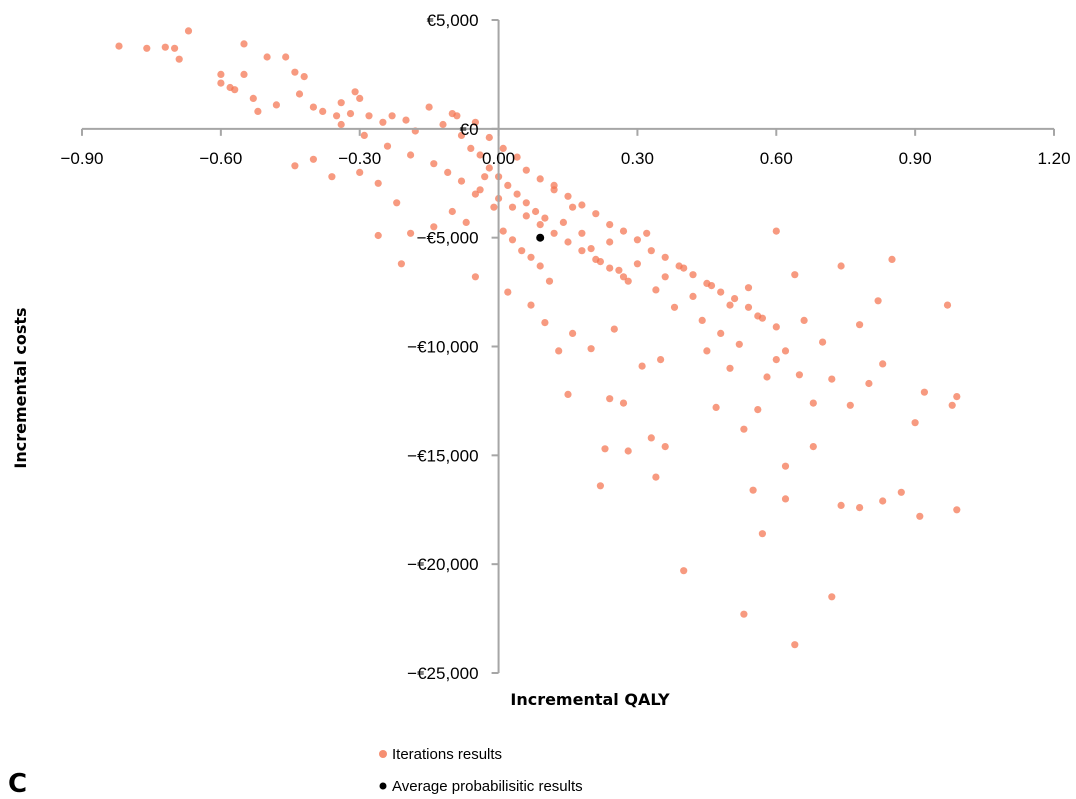 This screenshot has width=1076, height=799. Describe the element at coordinates (383, 754) in the screenshot. I see `legend-marker-iterations` at that location.